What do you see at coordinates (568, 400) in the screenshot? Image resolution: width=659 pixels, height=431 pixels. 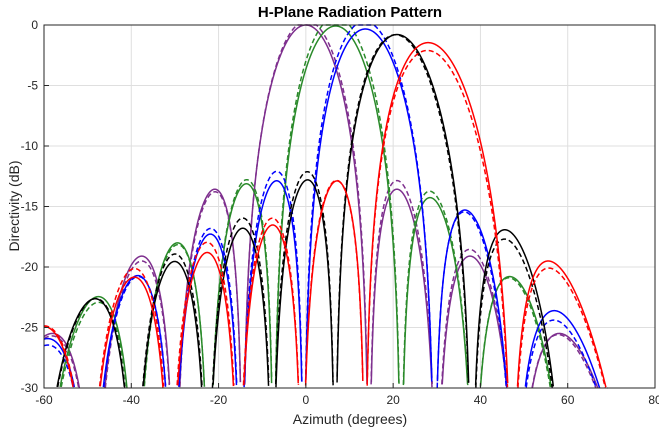 I see `x-tick-label: 60` at bounding box center [568, 400].